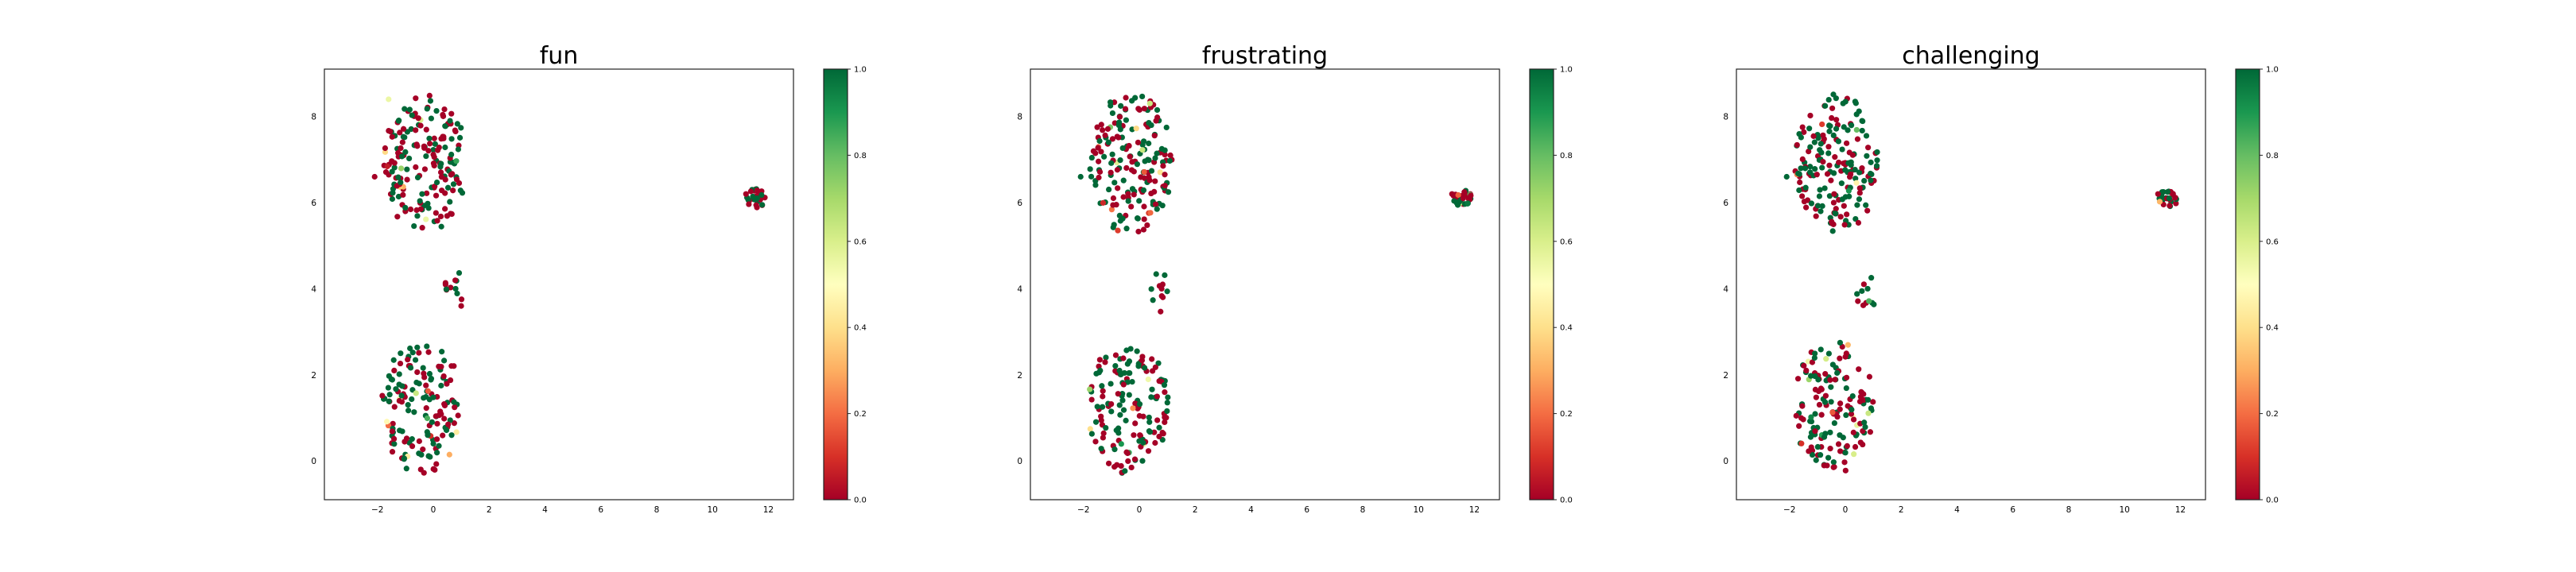  What do you see at coordinates (2269, 285) in the screenshot?
I see `colorbar-ticks: 0.0 0.2 0.4 0.6 0.8 1.0` at bounding box center [2269, 285].